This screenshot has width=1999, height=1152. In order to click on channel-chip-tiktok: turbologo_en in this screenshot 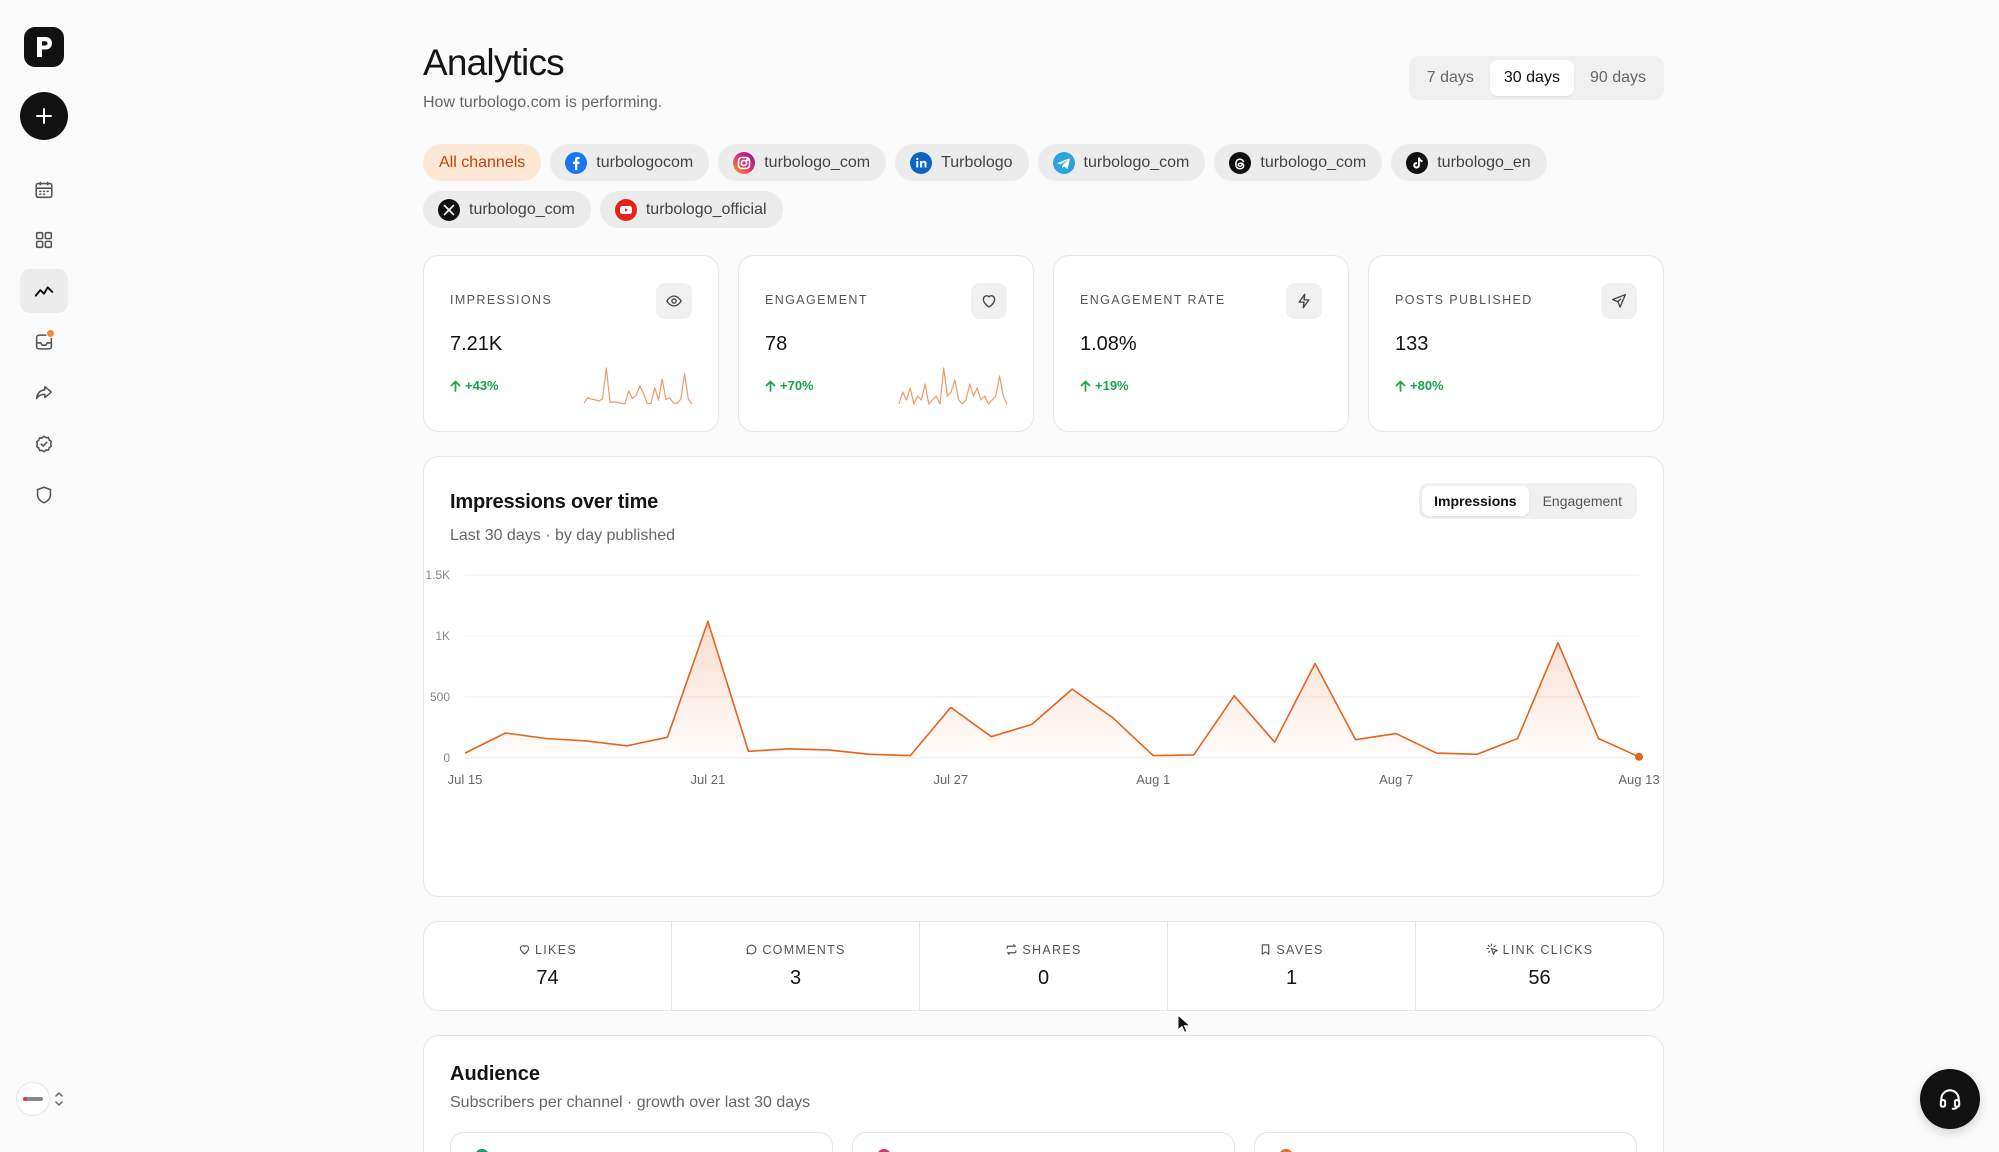, I will do `click(1469, 162)`.